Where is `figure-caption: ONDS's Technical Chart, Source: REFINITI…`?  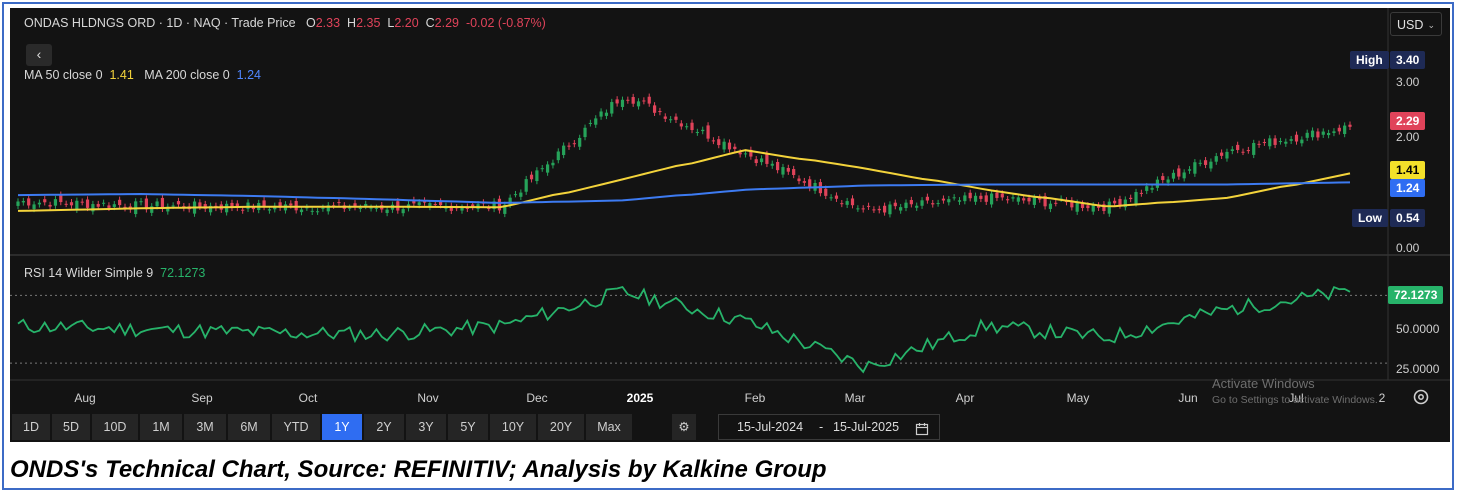
figure-caption: ONDS's Technical Chart, Source: REFINITI… is located at coordinates (418, 469).